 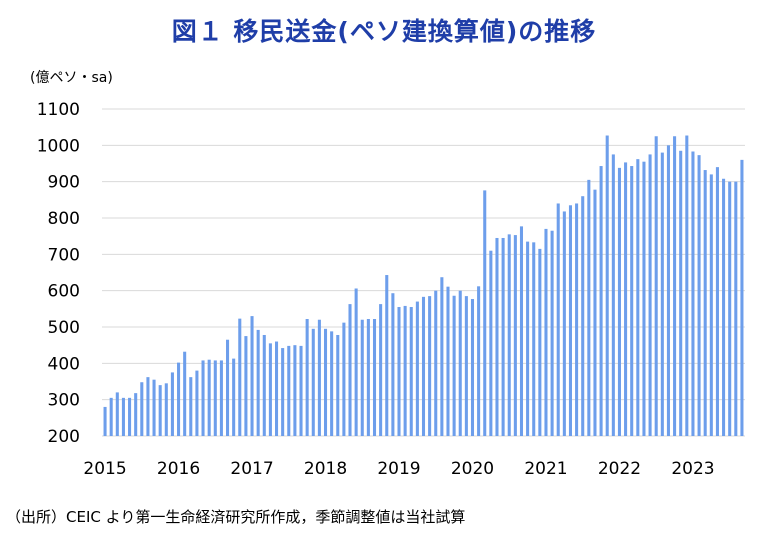 I want to click on x-tick-label: 2018, so click(x=325, y=469).